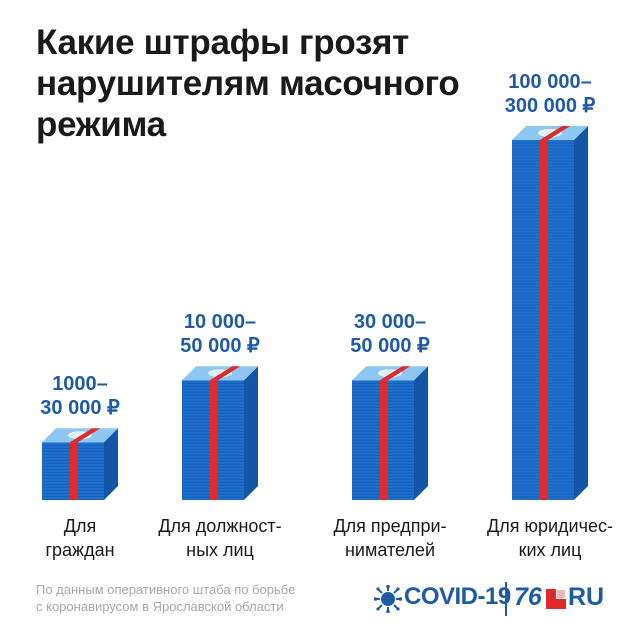 This screenshot has height=639, width=639. What do you see at coordinates (556, 599) in the screenshot?
I see `site-logo-square-icon` at bounding box center [556, 599].